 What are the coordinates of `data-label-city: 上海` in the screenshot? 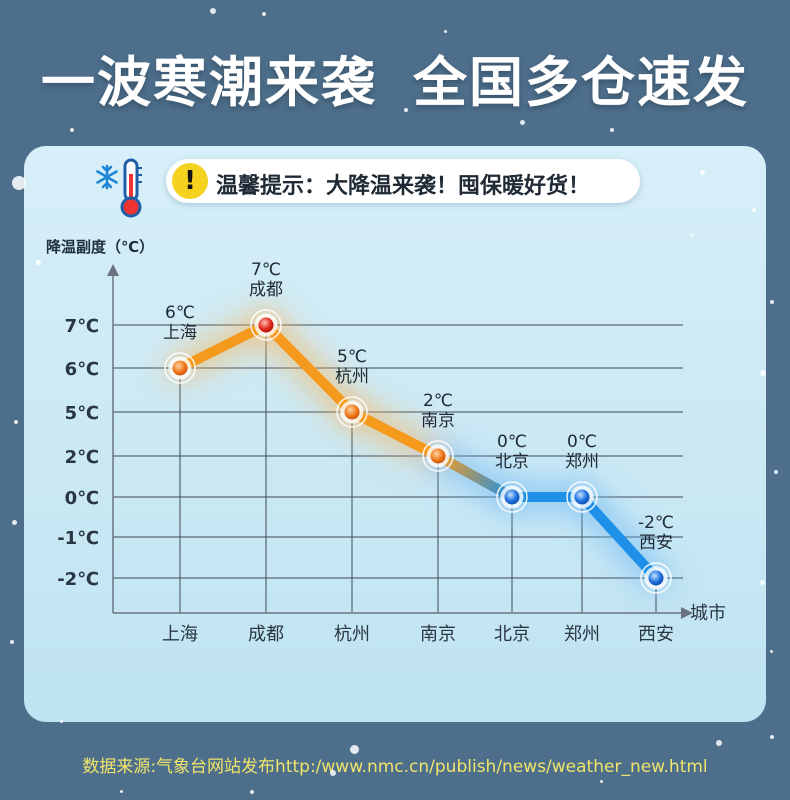 It's located at (180, 333).